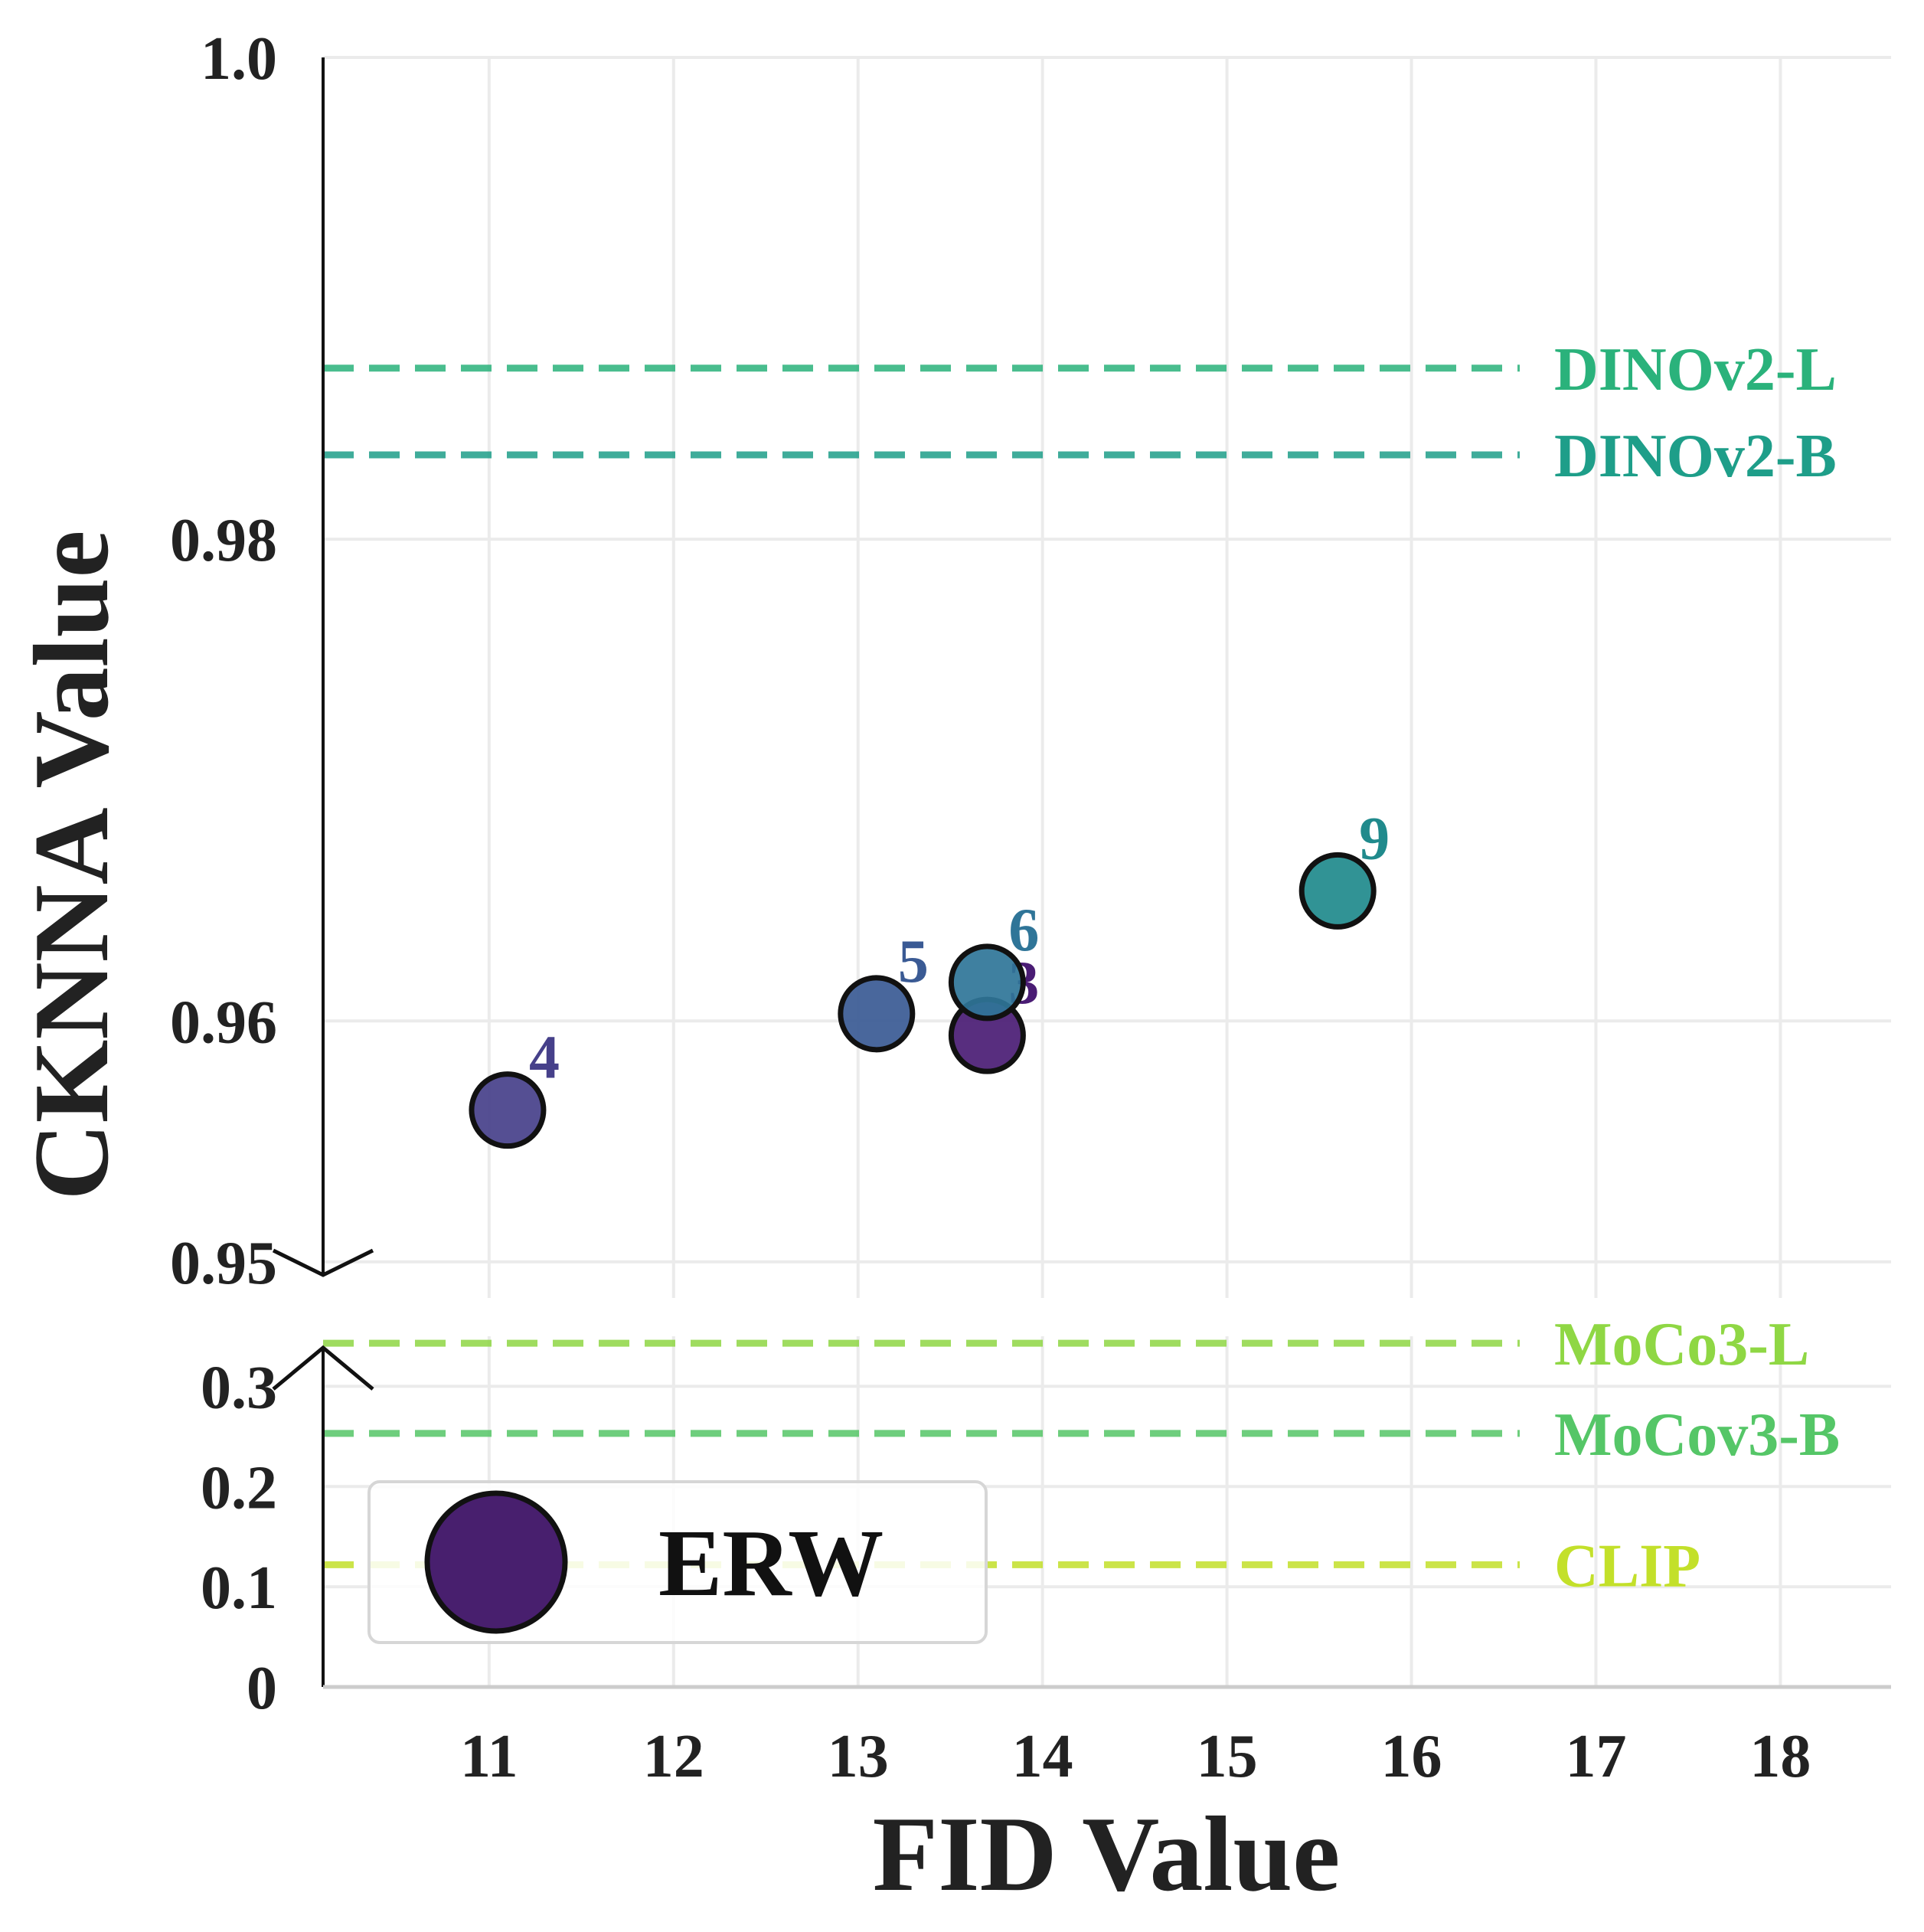 This screenshot has height=1932, width=1924. What do you see at coordinates (1627, 1566) in the screenshot?
I see `reference-line-label: CLIP` at bounding box center [1627, 1566].